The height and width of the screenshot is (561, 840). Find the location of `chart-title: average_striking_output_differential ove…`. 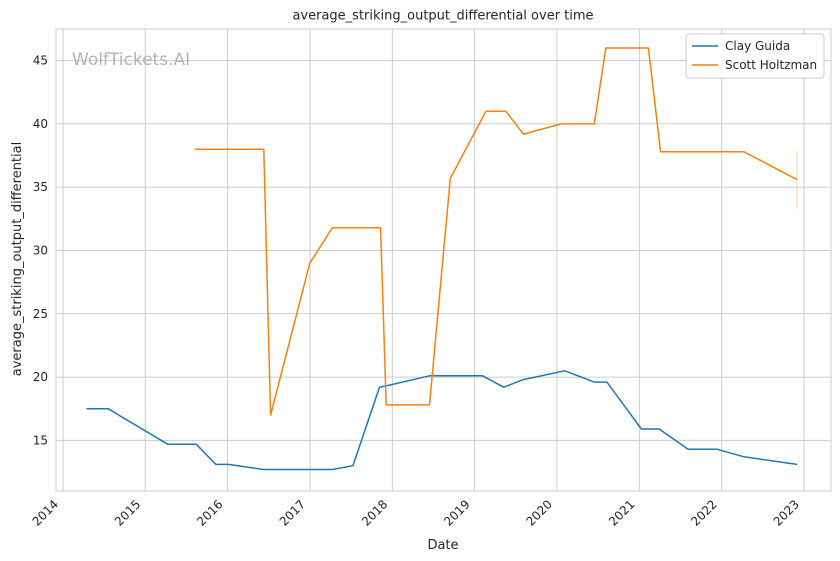

chart-title: average_striking_output_differential ove… is located at coordinates (442, 16).